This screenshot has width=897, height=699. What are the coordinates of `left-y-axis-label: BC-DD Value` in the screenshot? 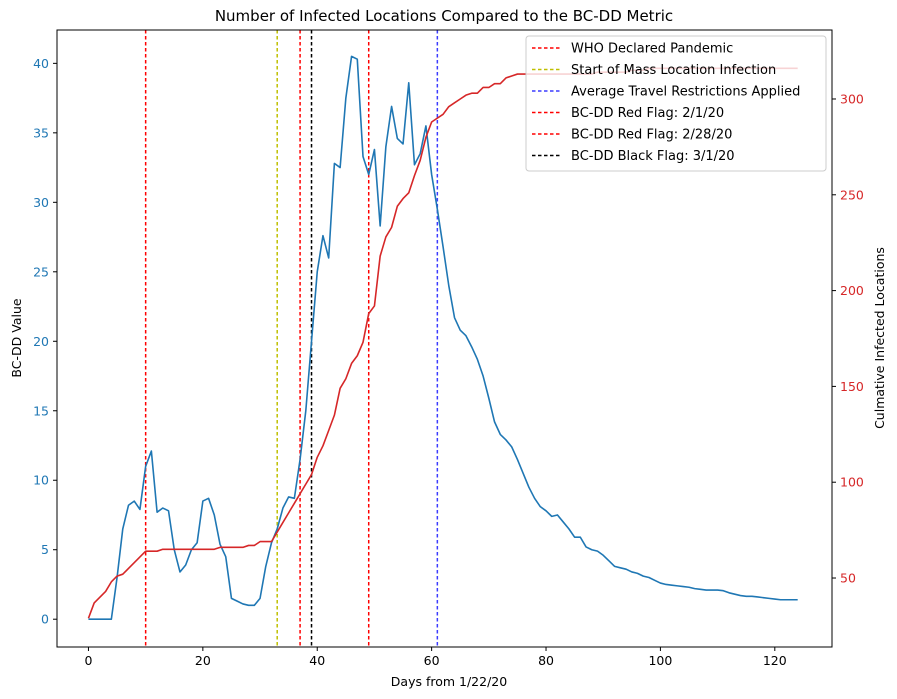 It's located at (16, 337).